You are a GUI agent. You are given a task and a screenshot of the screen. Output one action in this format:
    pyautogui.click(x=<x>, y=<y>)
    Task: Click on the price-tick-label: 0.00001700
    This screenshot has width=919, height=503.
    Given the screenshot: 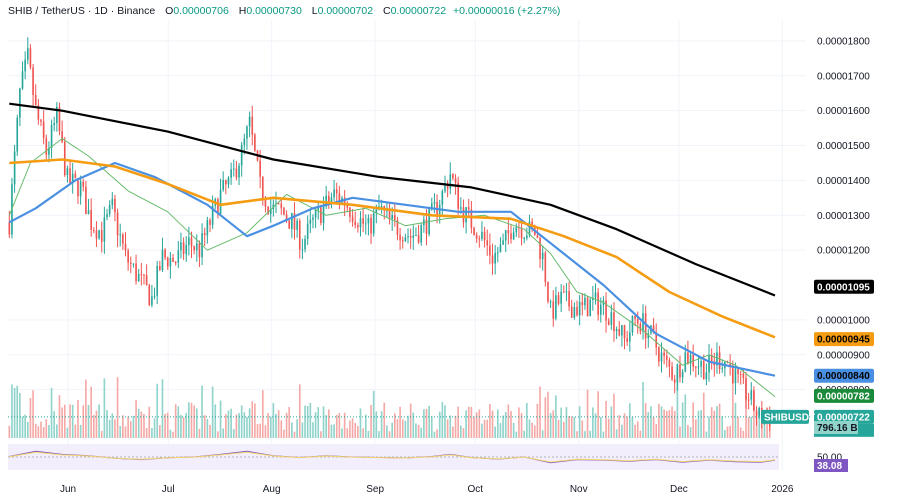 What is the action you would take?
    pyautogui.click(x=843, y=76)
    